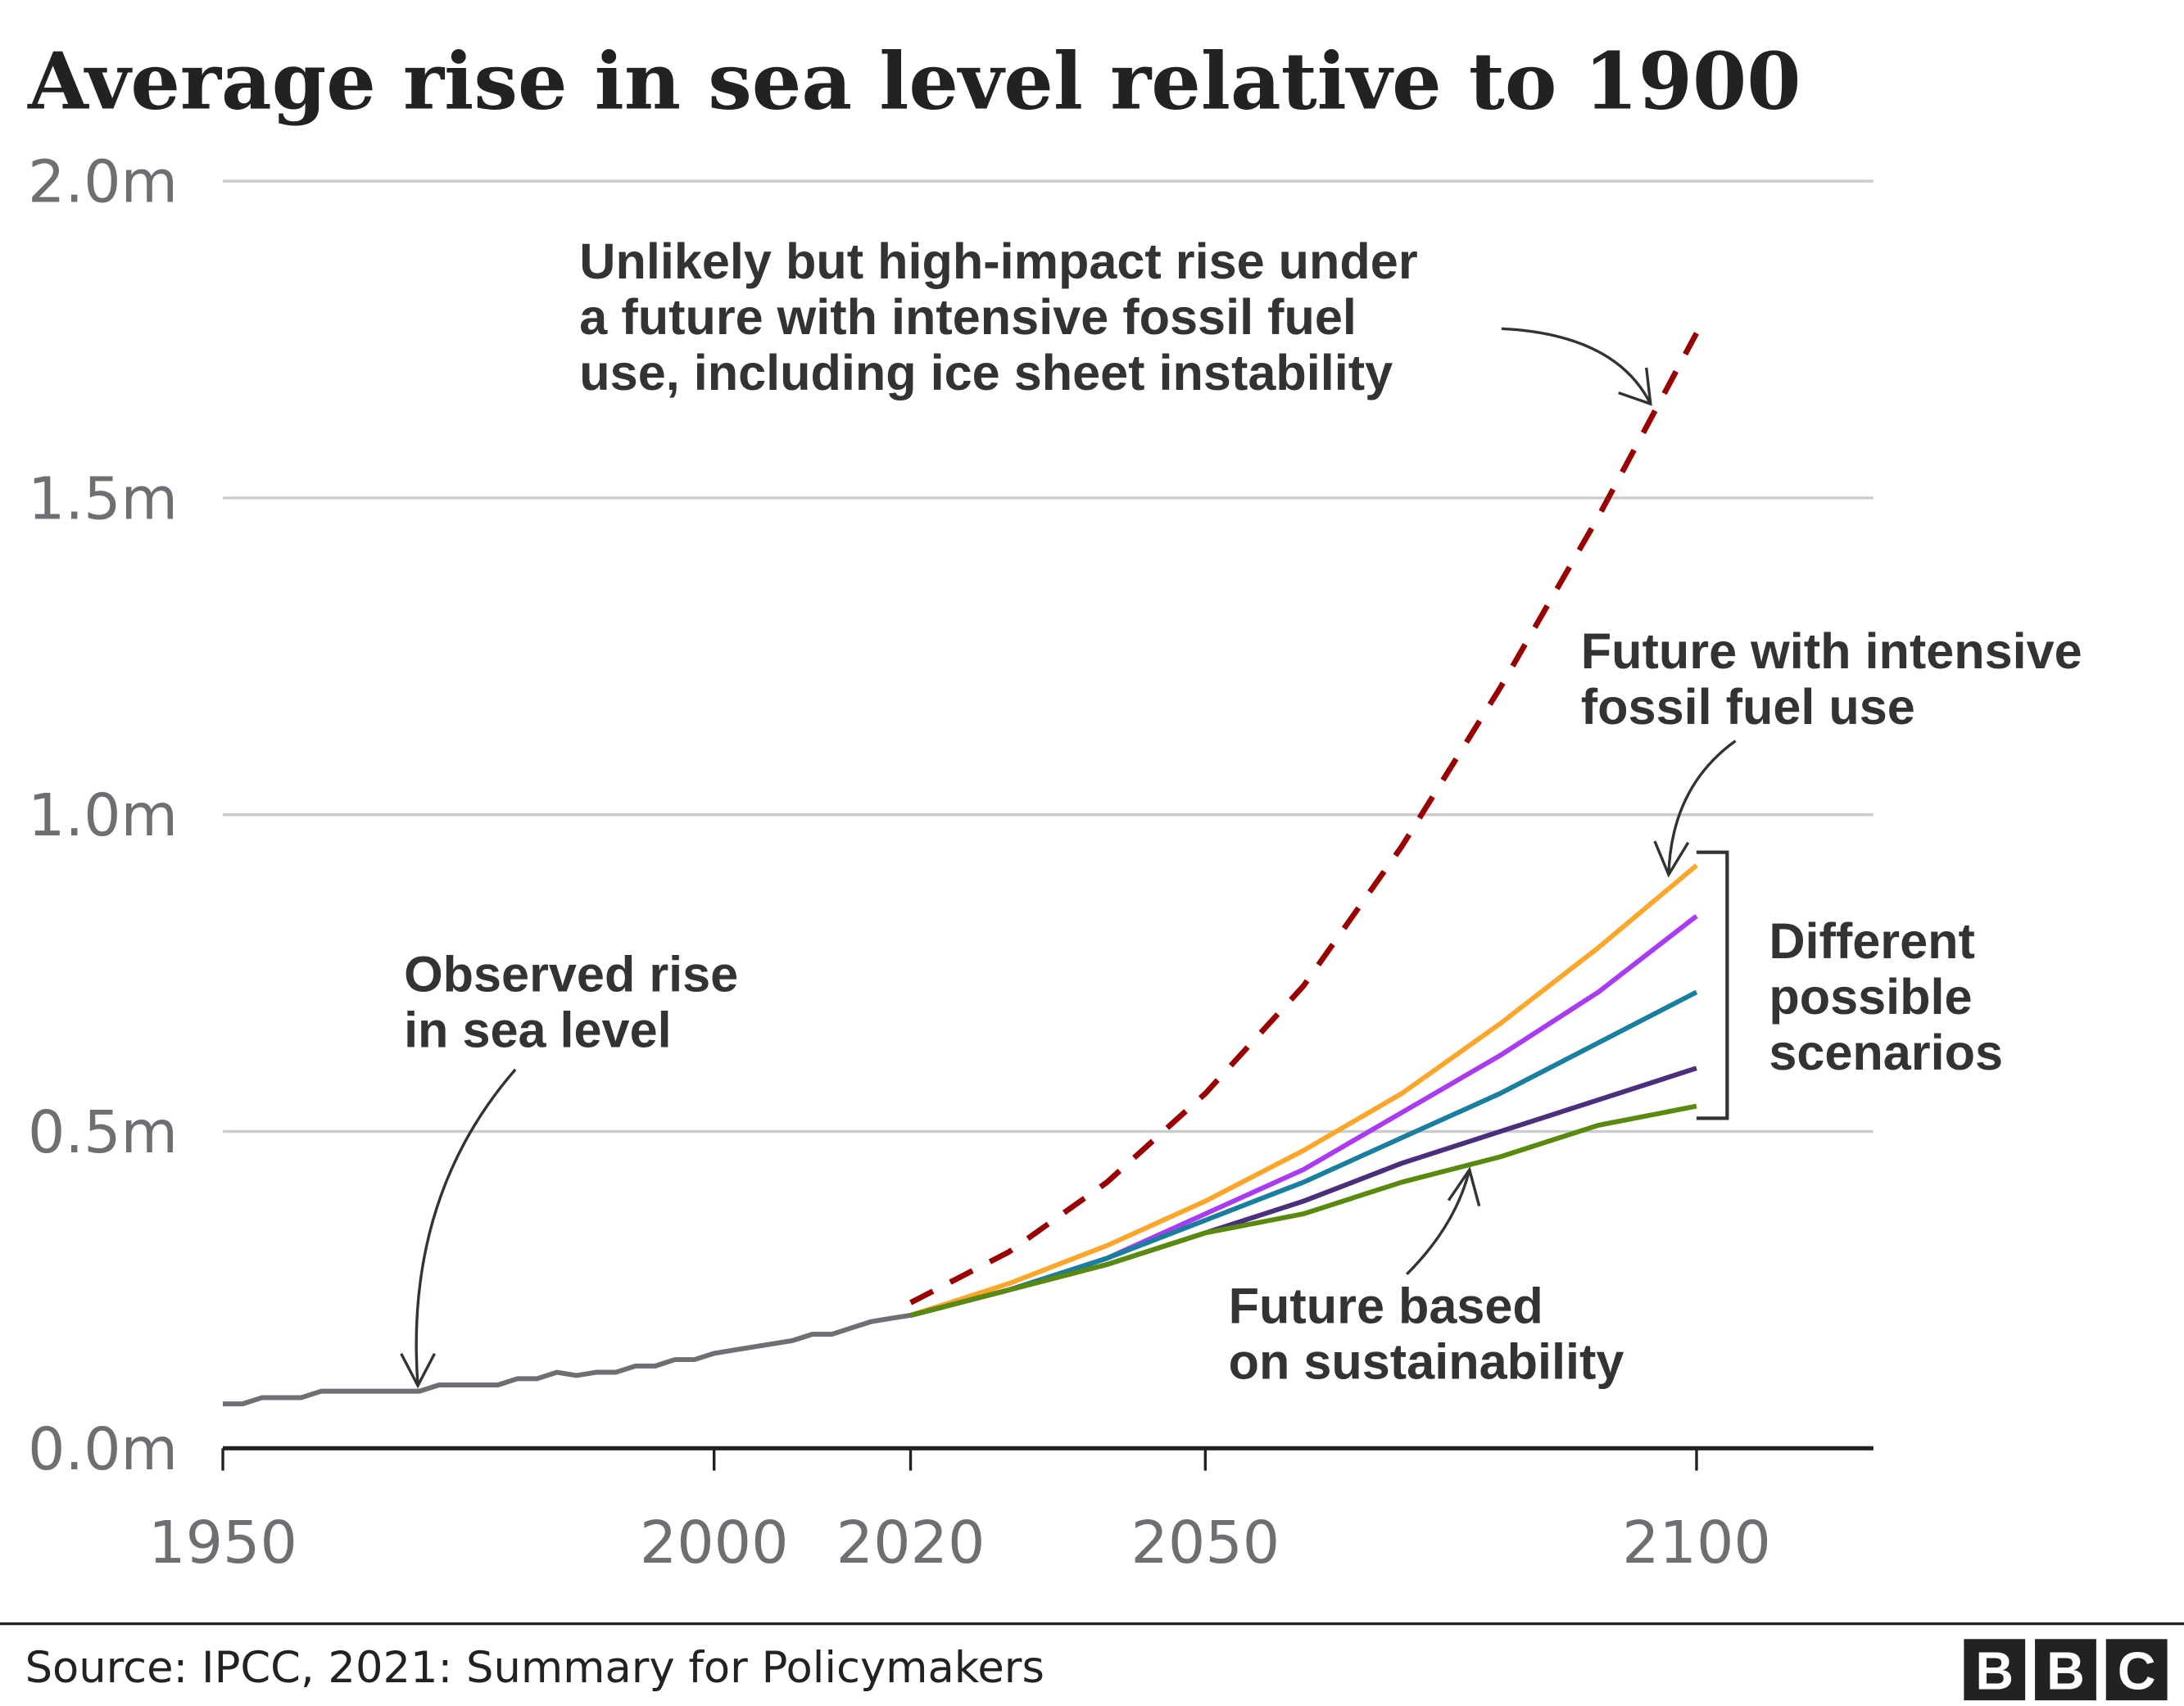 This screenshot has width=2184, height=1706. I want to click on series-line-sustainability, so click(1303, 1210).